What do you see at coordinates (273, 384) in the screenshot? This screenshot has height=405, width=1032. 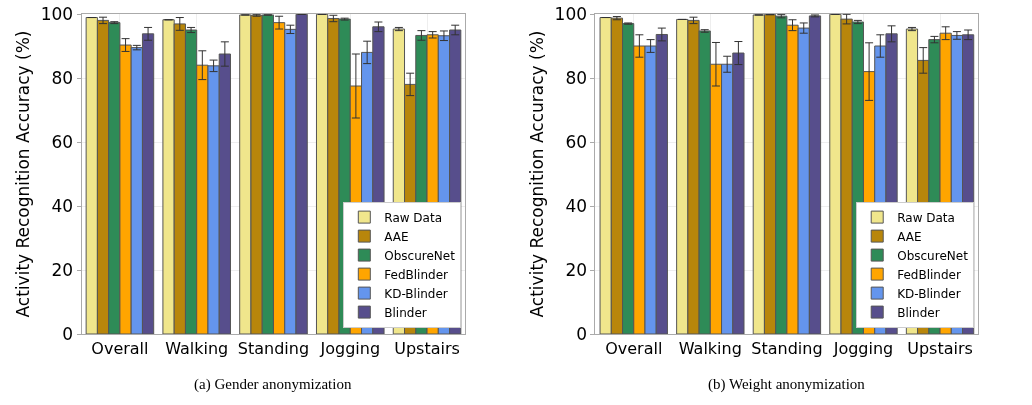 I see `text: (a) Gender anonymization` at bounding box center [273, 384].